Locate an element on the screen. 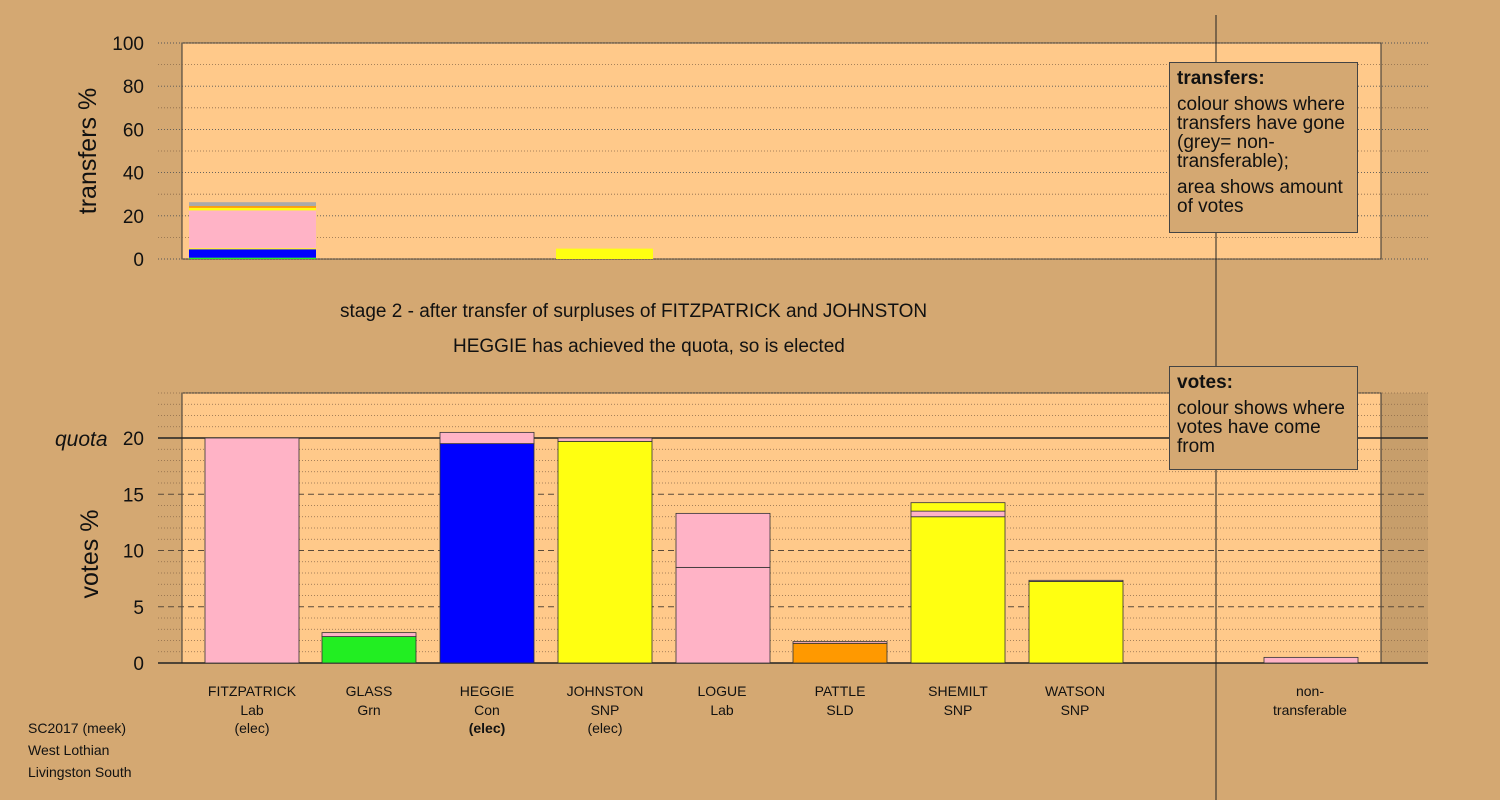 This screenshot has width=1500, height=800. candidate-party-label: transferable is located at coordinates (1310, 710).